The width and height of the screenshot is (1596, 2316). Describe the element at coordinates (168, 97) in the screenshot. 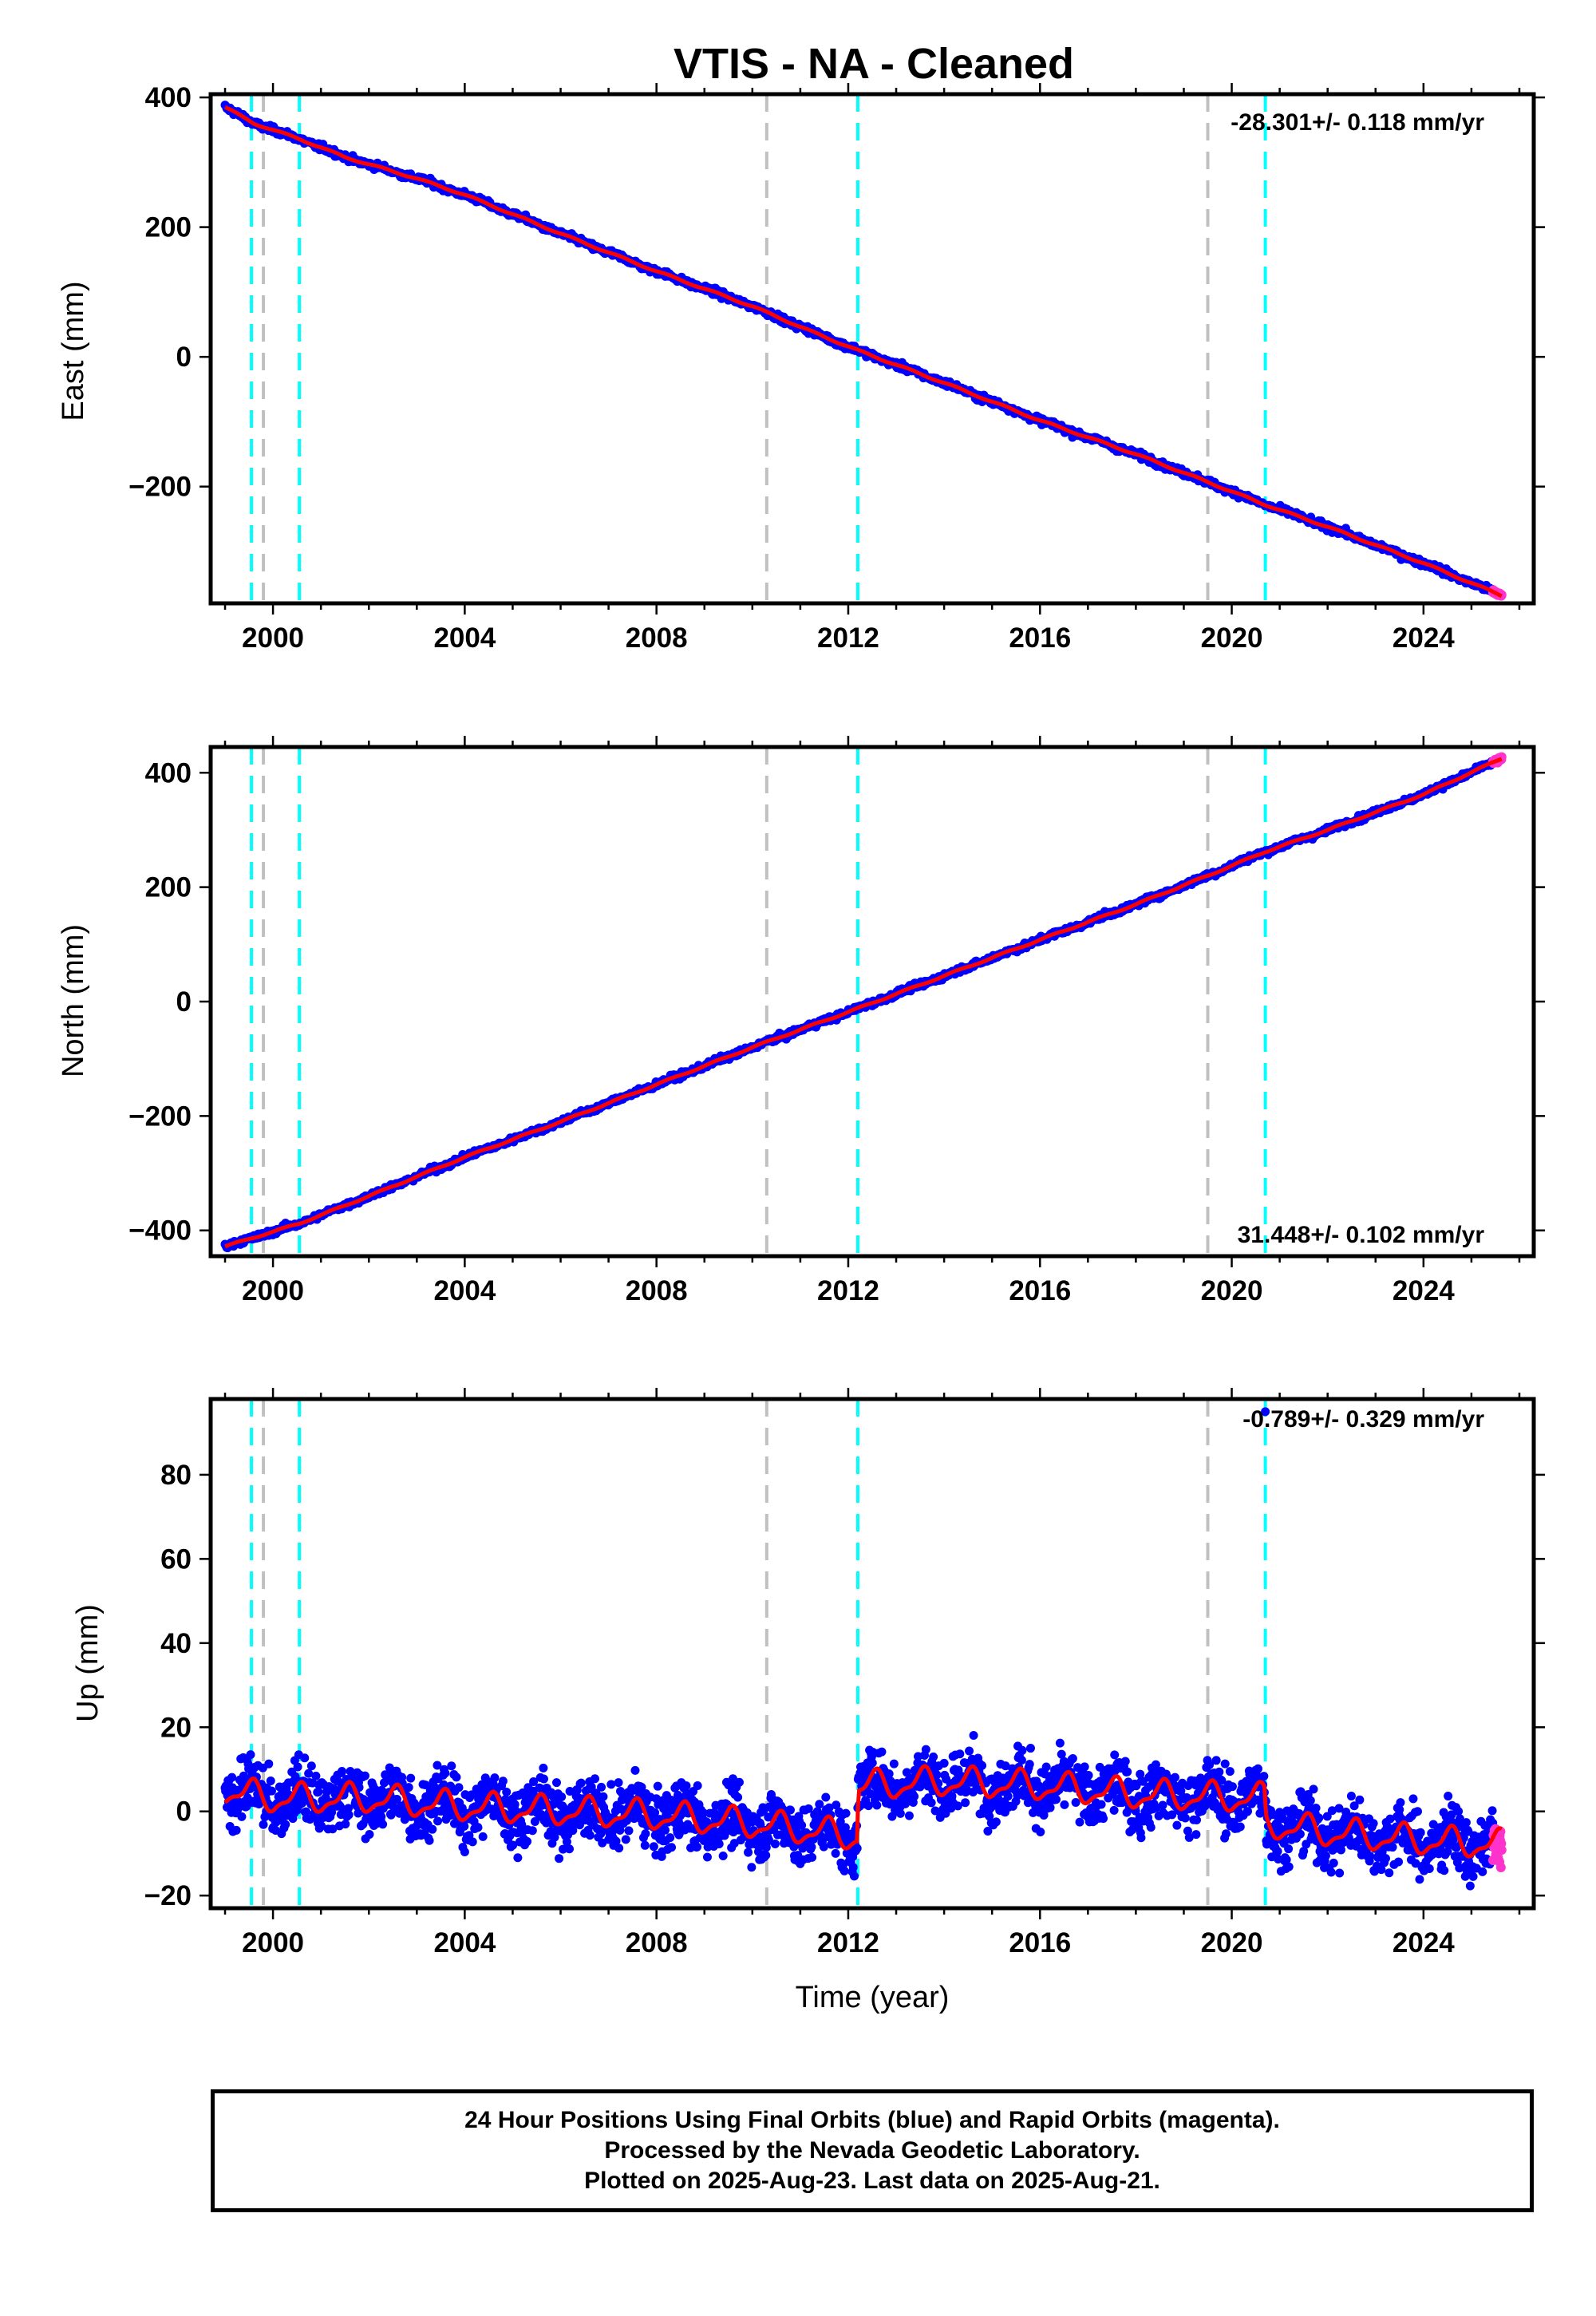

I see `east-y-tick-label: 400` at that location.